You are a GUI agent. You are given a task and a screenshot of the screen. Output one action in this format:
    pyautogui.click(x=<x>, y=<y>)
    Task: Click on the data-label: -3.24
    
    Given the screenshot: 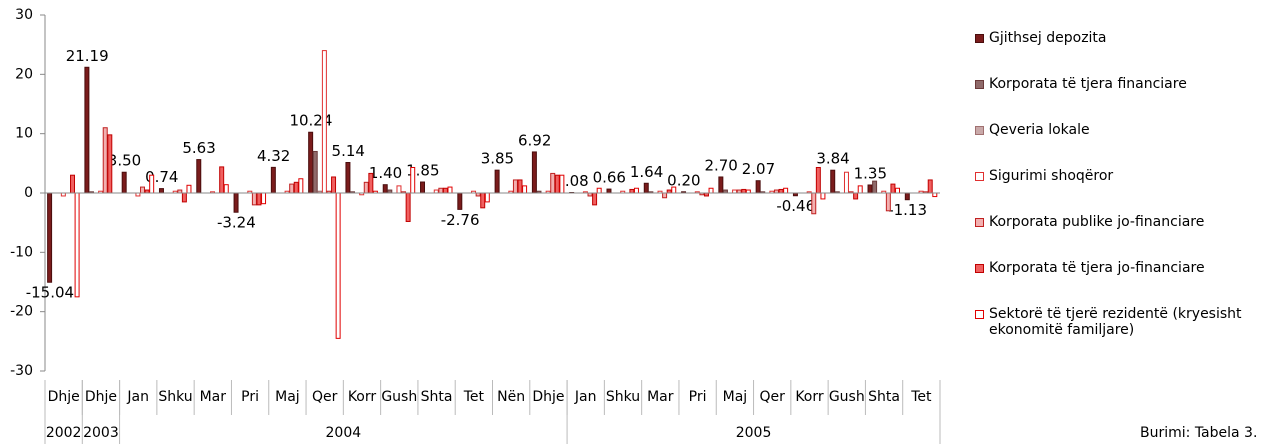 What is the action you would take?
    pyautogui.click(x=236, y=223)
    